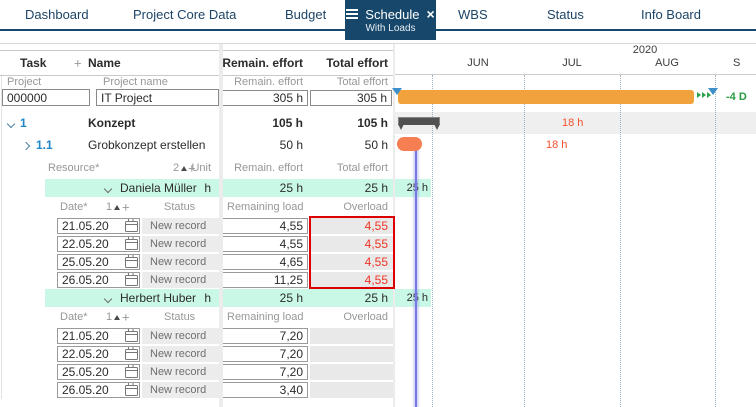 The height and width of the screenshot is (407, 756). I want to click on tab-status: Status, so click(565, 14).